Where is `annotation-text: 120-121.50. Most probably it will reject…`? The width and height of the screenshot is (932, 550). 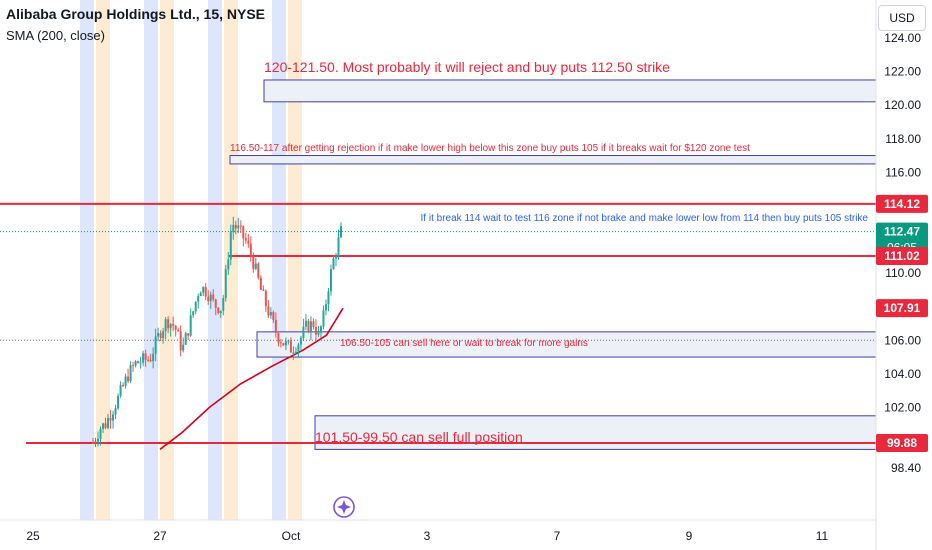 annotation-text: 120-121.50. Most probably it will reject… is located at coordinates (467, 67).